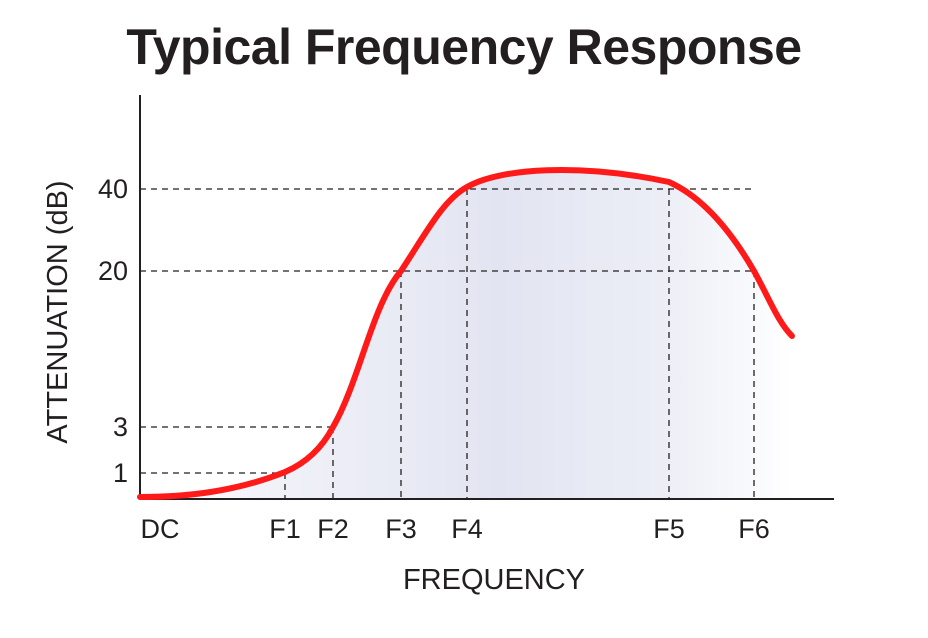  I want to click on y-tick-label-3: 3, so click(120, 427).